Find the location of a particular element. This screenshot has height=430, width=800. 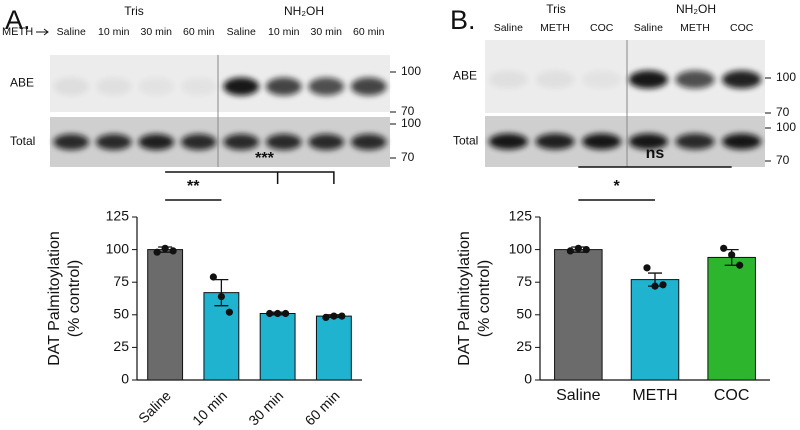

significance-label: * is located at coordinates (617, 186).